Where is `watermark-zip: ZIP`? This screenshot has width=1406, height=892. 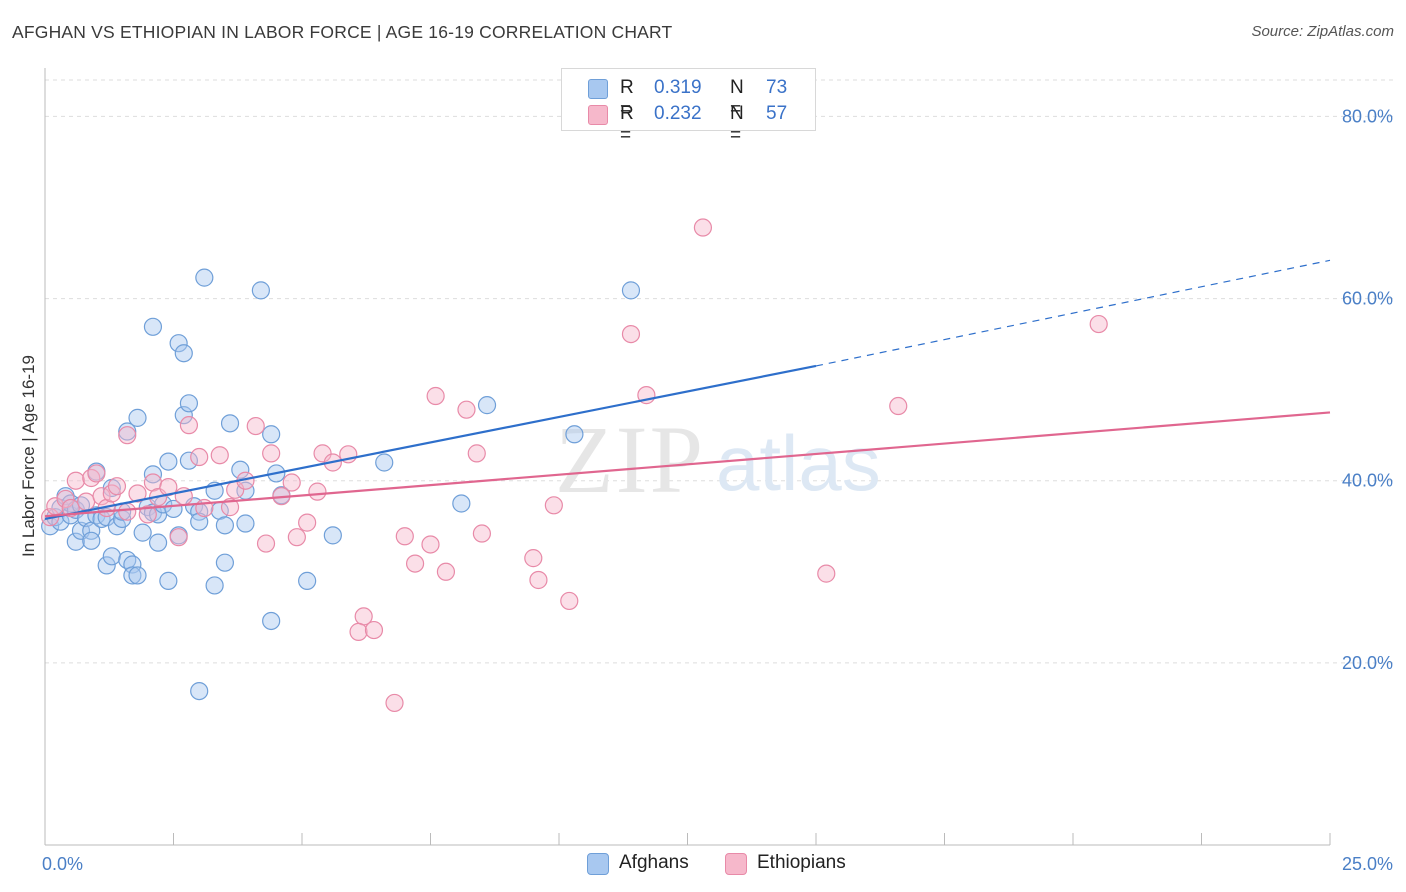
watermark-zip: ZIP is located at coordinates (630, 459).